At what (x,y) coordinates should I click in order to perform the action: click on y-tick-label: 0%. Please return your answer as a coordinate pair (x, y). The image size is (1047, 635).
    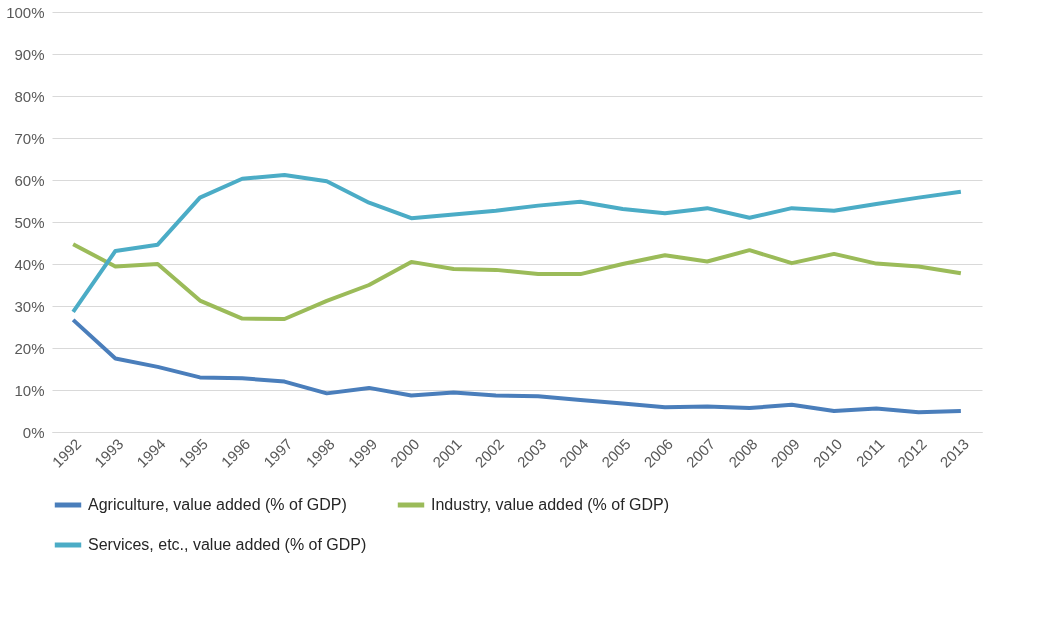
    Looking at the image, I should click on (33, 432).